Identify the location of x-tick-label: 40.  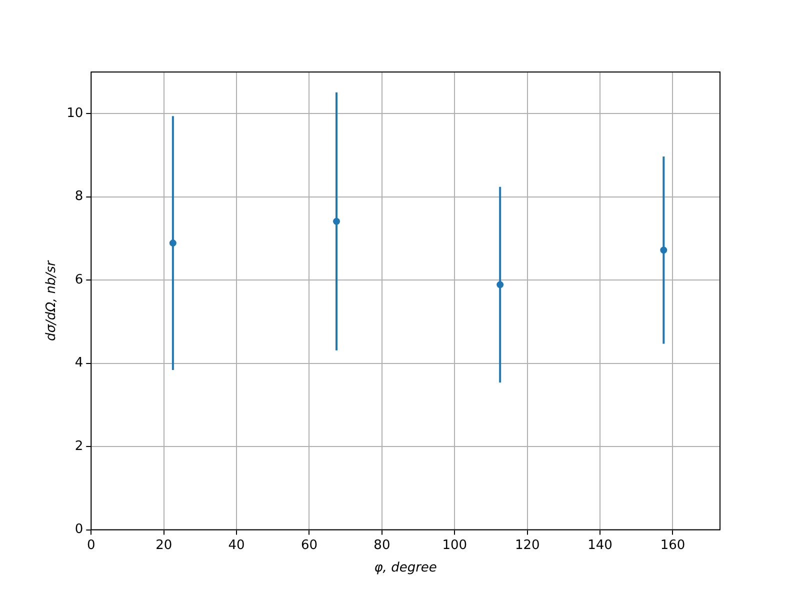
(236, 545).